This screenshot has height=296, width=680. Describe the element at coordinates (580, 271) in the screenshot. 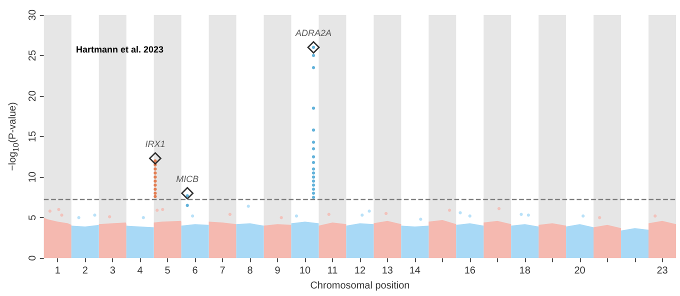

I see `x-tick-label: 20` at that location.